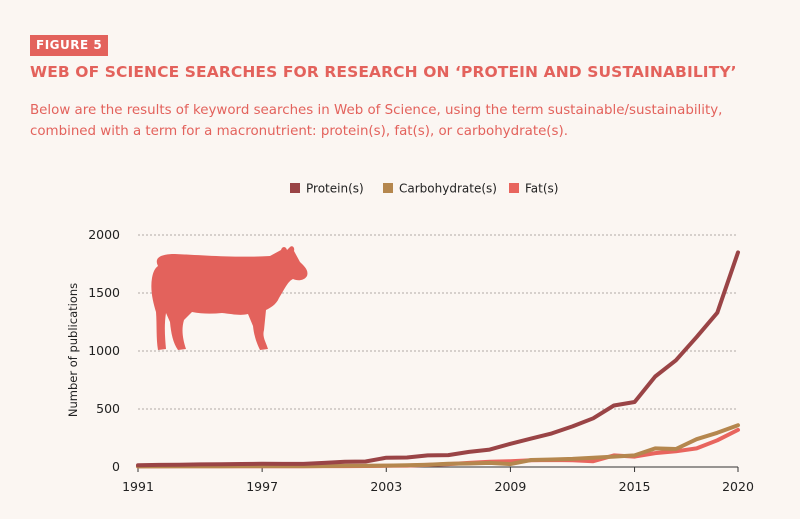 This screenshot has height=519, width=800. I want to click on x-axis-ticks: 1991 1997 2003 2009 2015 2020, so click(438, 480).